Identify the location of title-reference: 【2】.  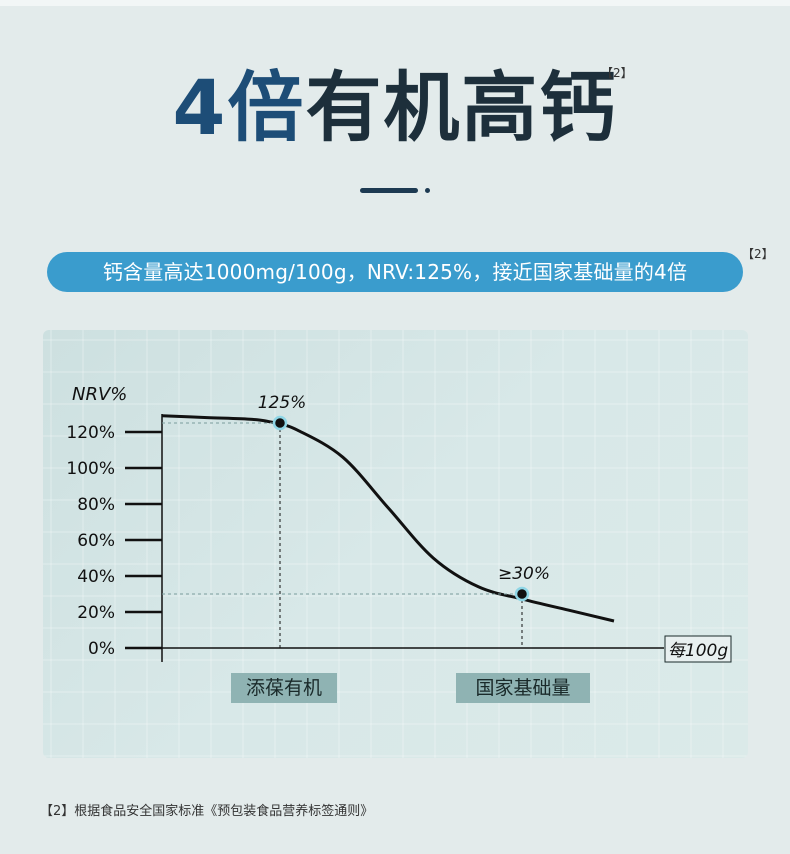
(617, 73).